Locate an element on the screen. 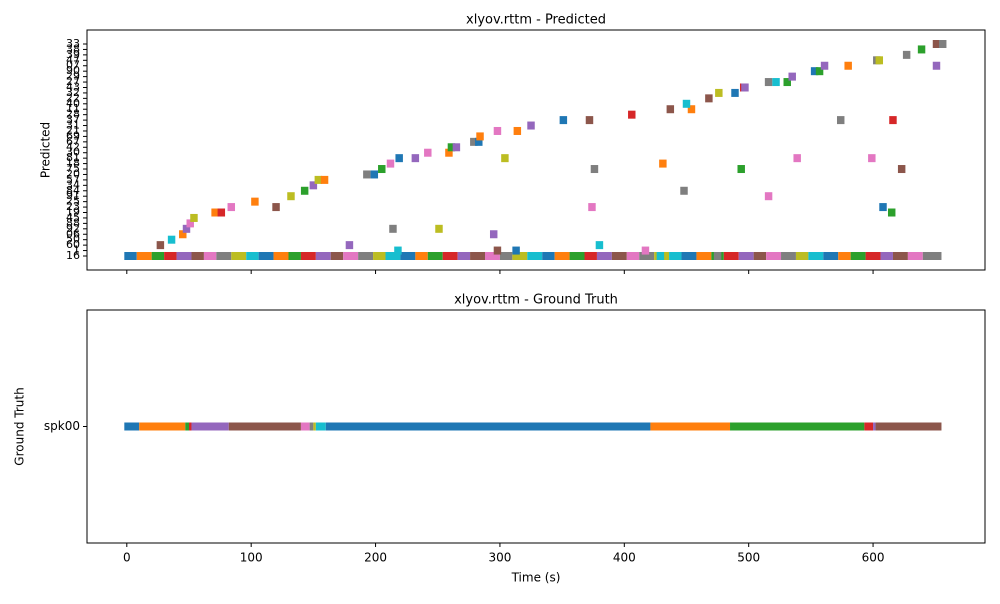  y-tick-label: 38 is located at coordinates (73, 48).